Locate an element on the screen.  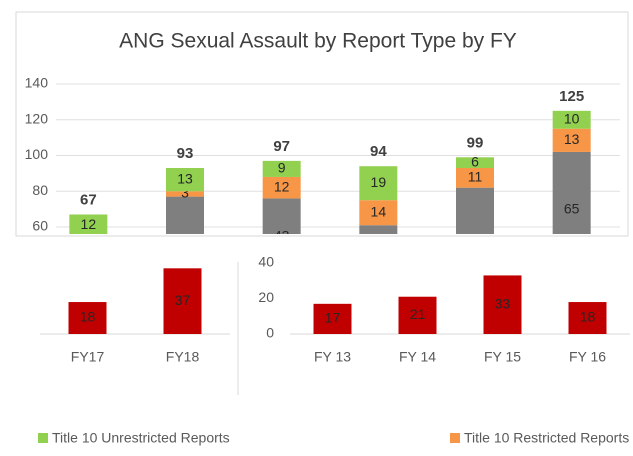
legend-label: Title 10 Restricted Reports is located at coordinates (546, 438).